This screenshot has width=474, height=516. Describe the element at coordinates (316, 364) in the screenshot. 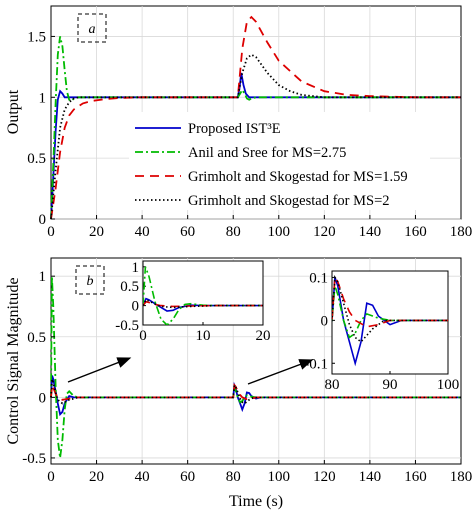

I see `inset-2-ytick-label: -0.1` at that location.